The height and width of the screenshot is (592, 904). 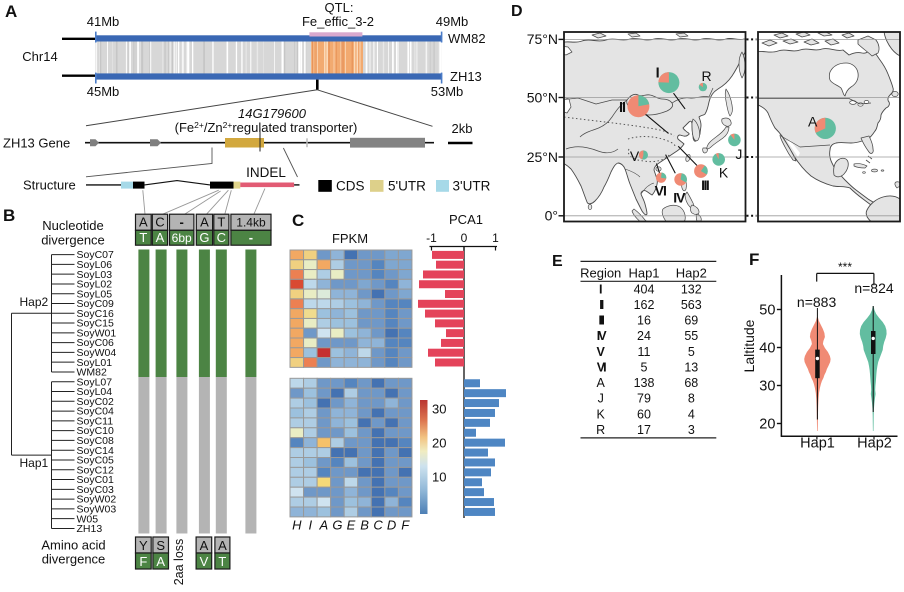 What do you see at coordinates (97, 333) in the screenshot?
I see `svg-text: SoyW01` at bounding box center [97, 333].